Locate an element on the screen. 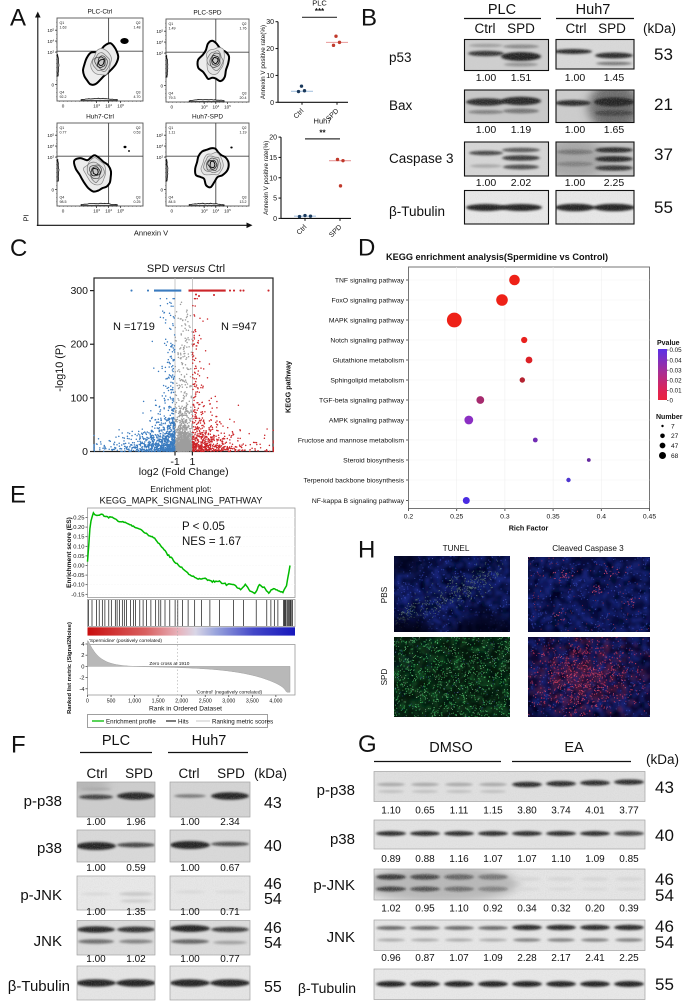  svg-text: 0.00 is located at coordinates (78, 567).